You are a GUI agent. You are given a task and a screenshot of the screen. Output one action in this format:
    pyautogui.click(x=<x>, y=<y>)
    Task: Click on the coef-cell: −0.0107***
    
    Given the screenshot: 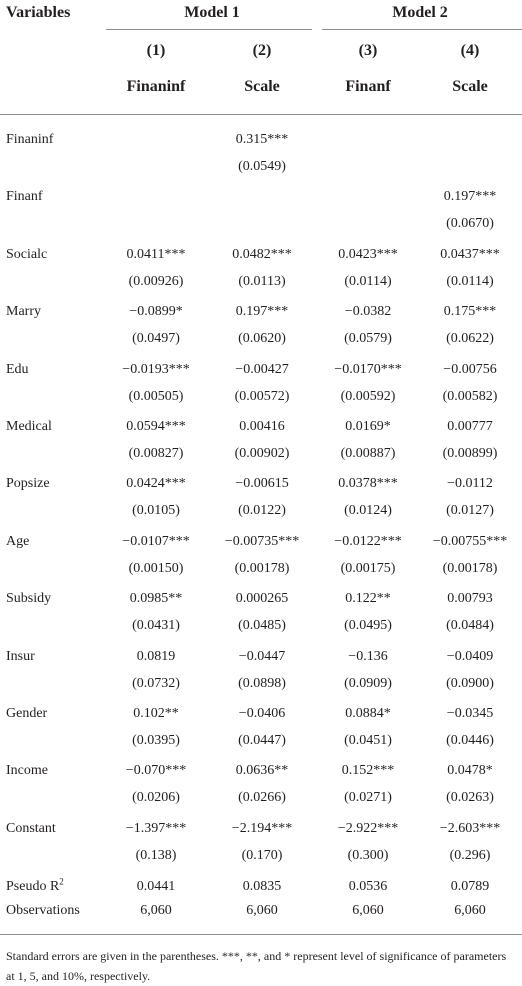 What is the action you would take?
    pyautogui.click(x=156, y=541)
    